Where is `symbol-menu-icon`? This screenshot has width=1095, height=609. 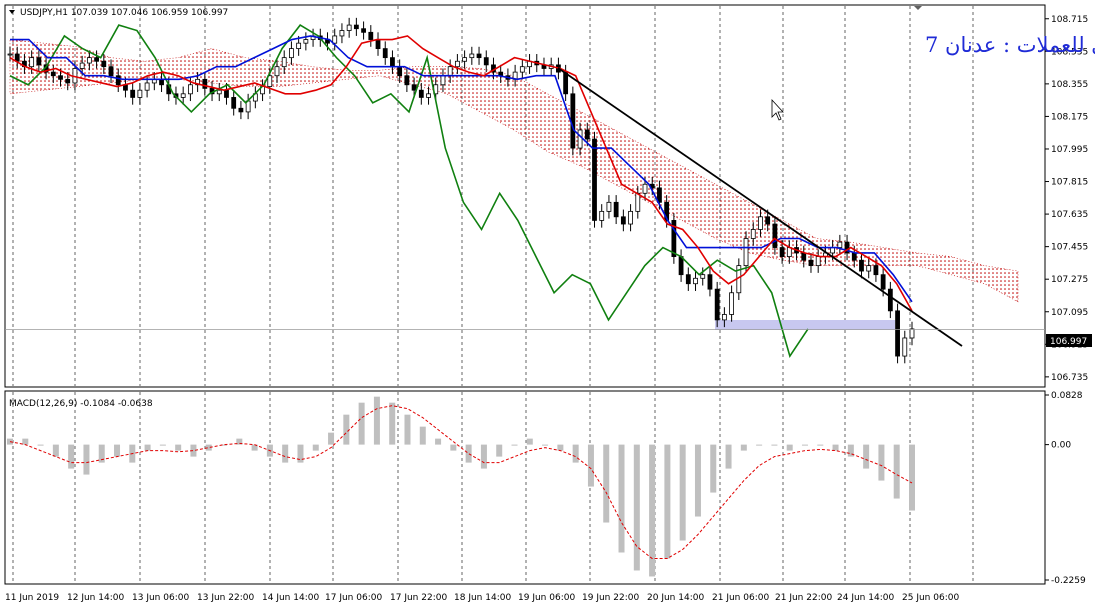 symbol-menu-icon is located at coordinates (12, 12).